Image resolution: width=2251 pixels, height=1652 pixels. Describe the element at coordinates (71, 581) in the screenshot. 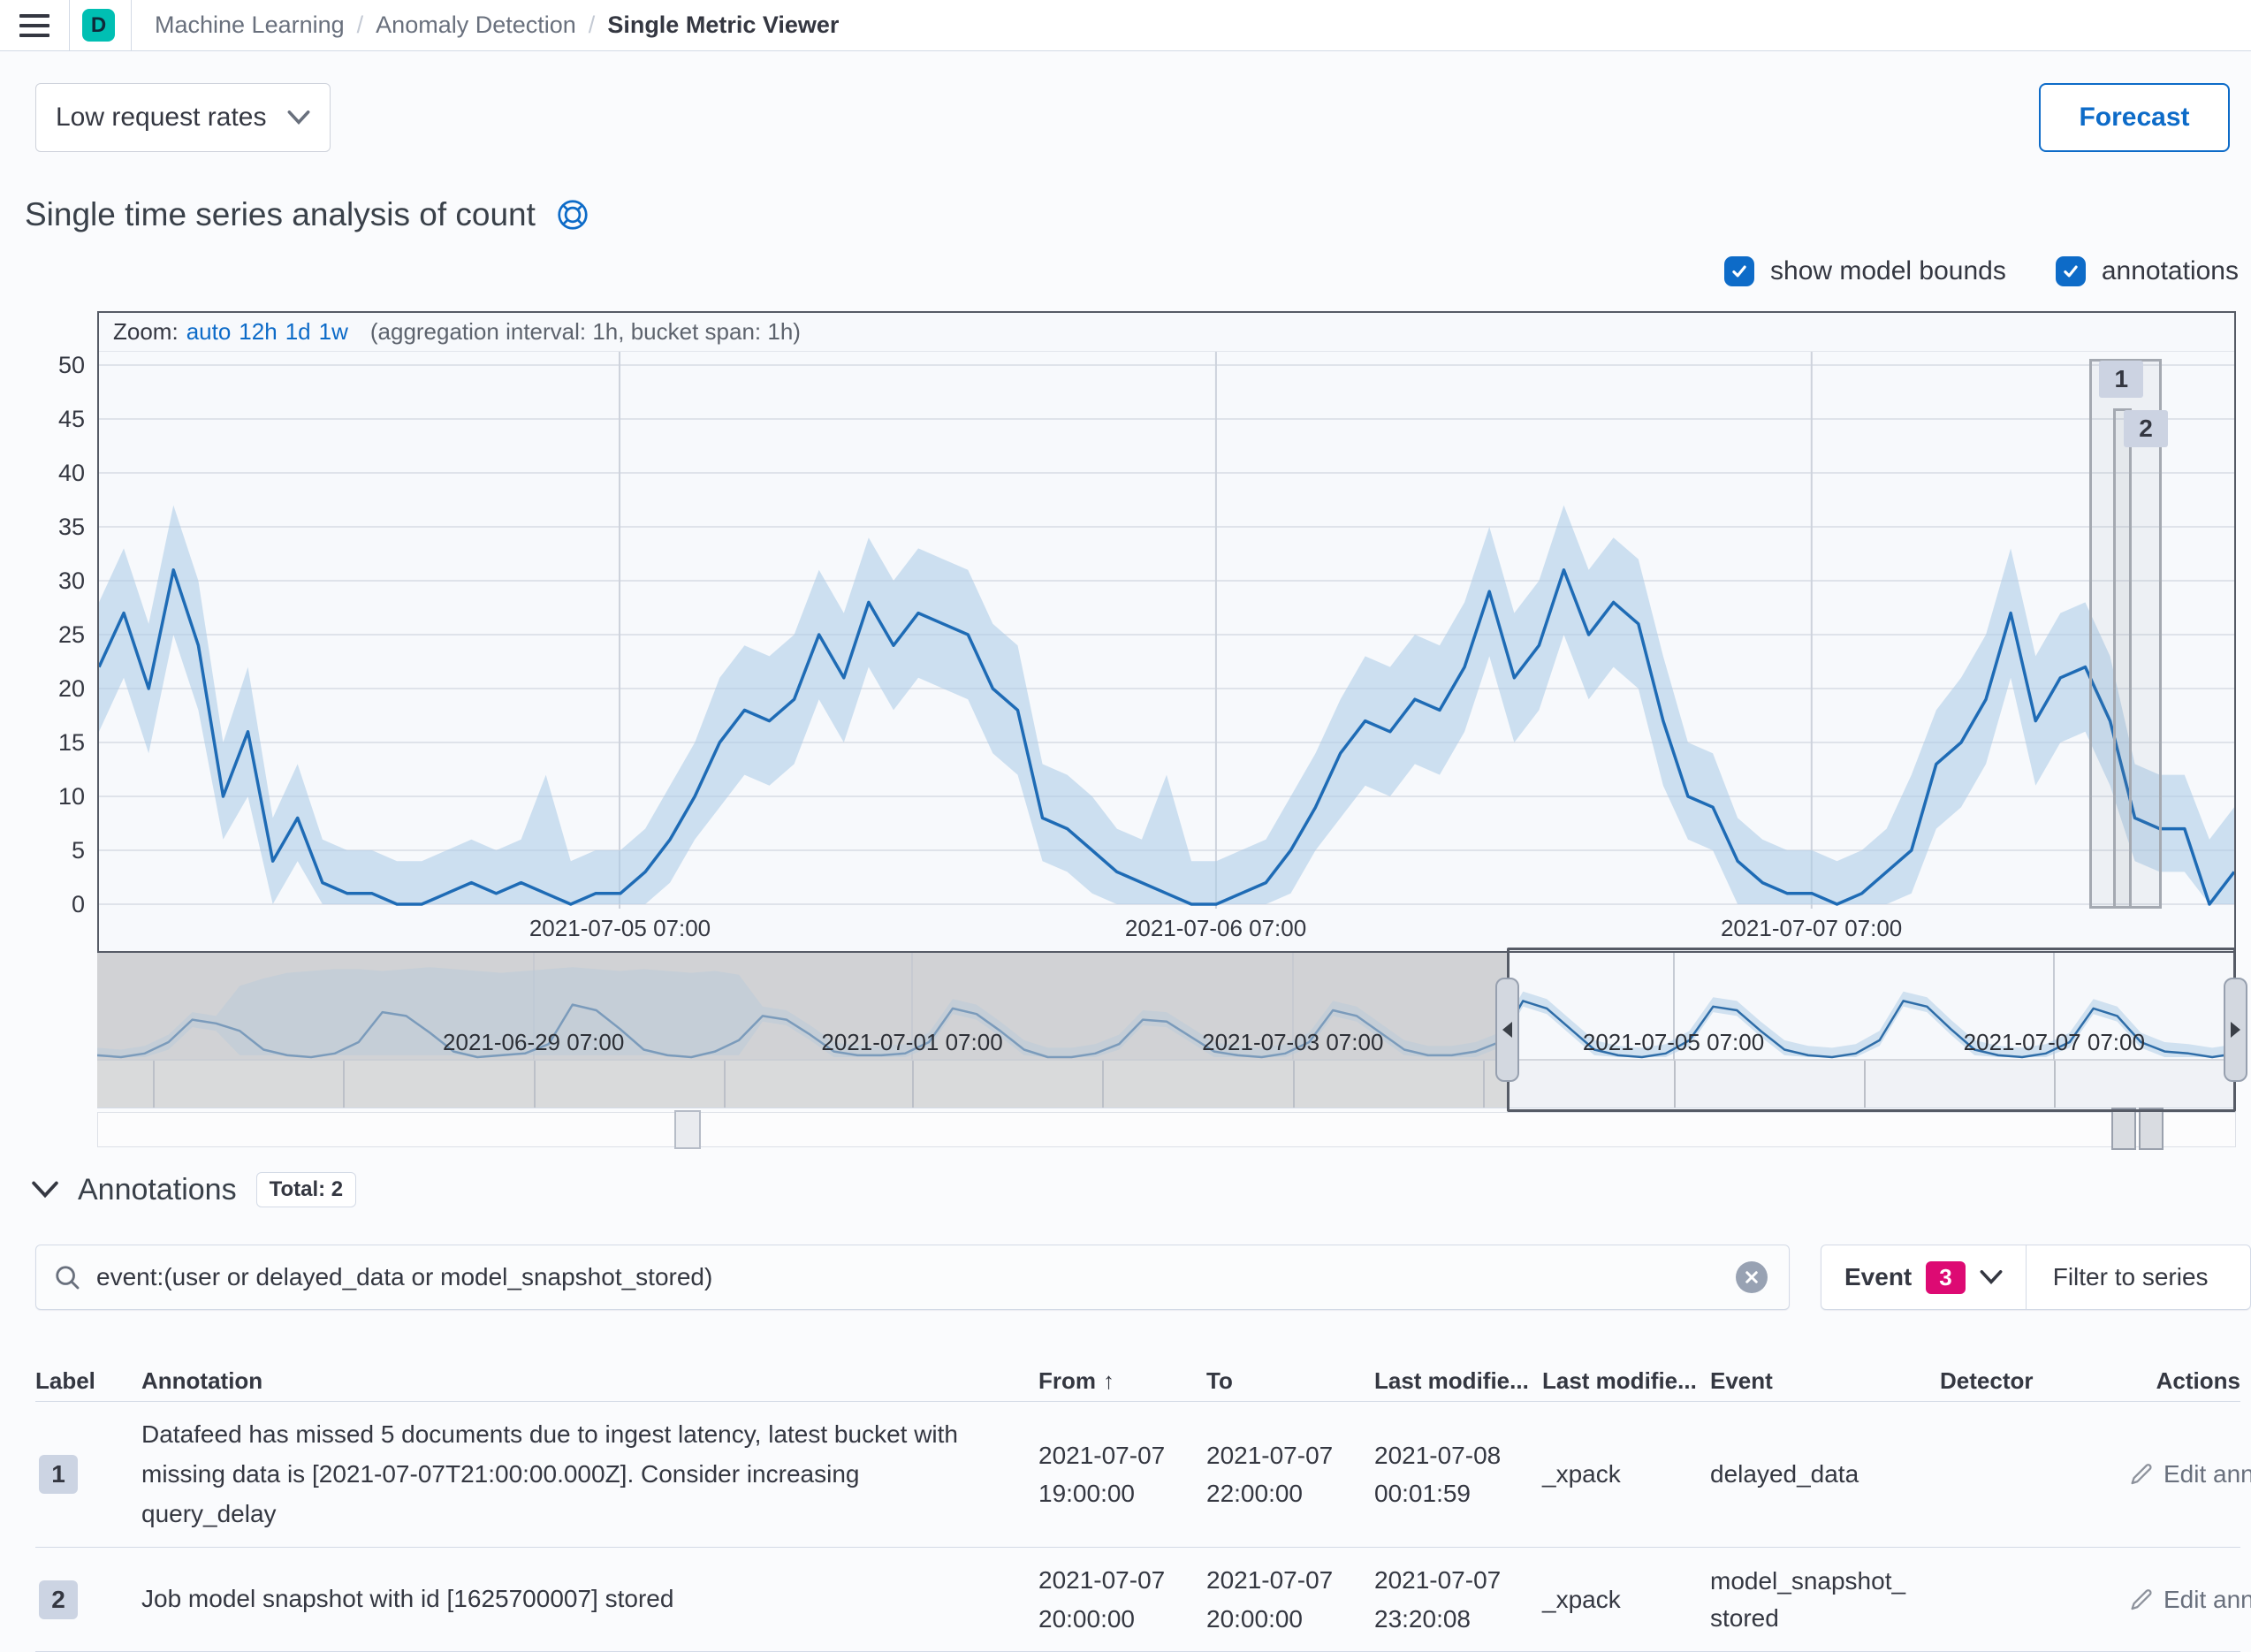

I see `y-axis-label: 30` at that location.